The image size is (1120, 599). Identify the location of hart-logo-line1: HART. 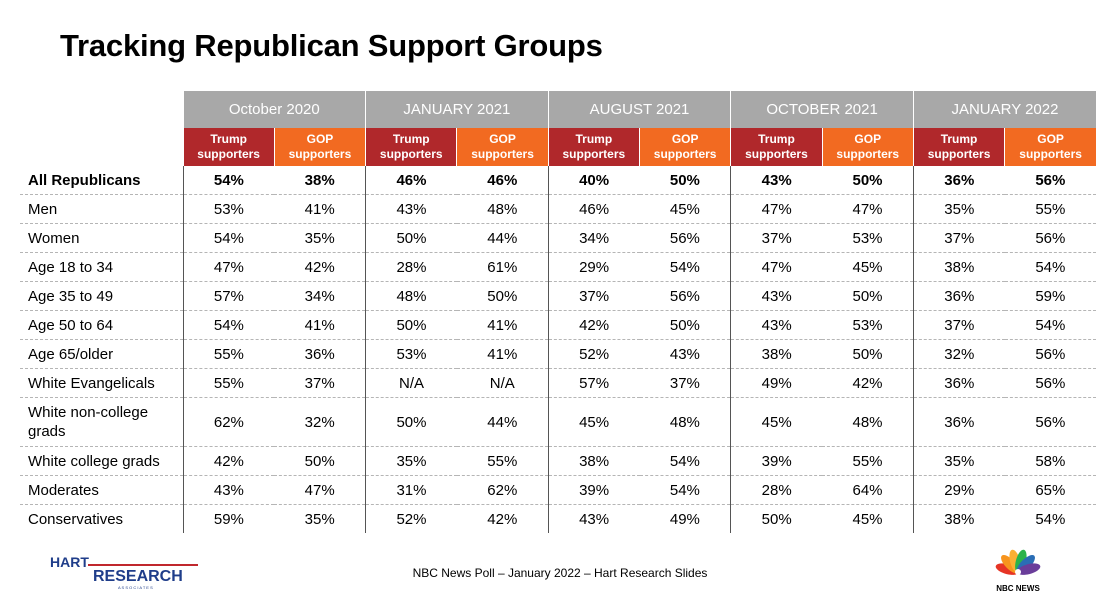
(69, 562).